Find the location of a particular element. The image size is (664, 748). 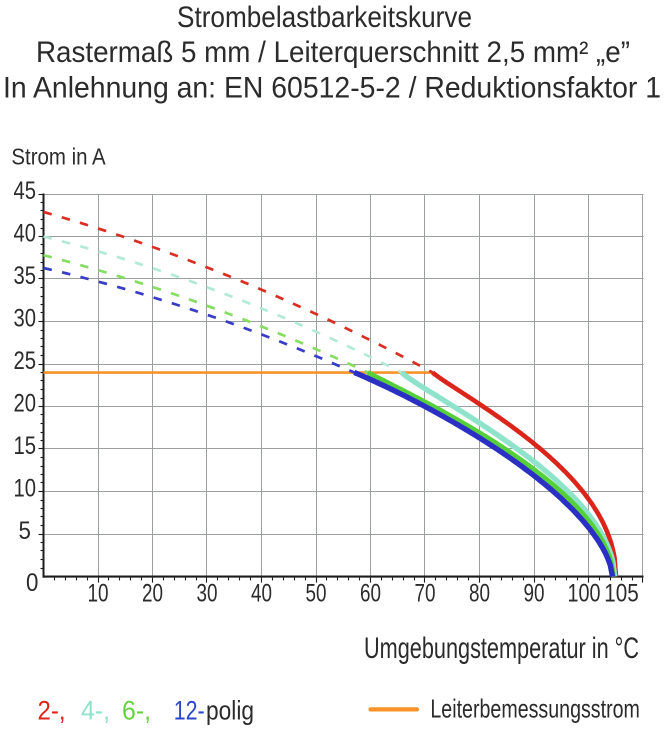

svg-text: Leiterbemessungsstrom is located at coordinates (535, 709).